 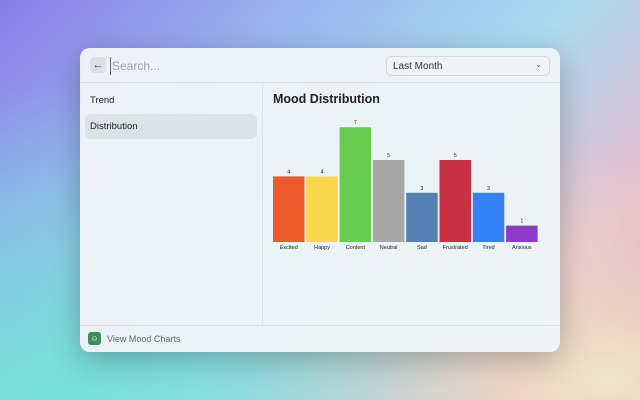 What do you see at coordinates (418, 66) in the screenshot?
I see `period-value: Last Month` at bounding box center [418, 66].